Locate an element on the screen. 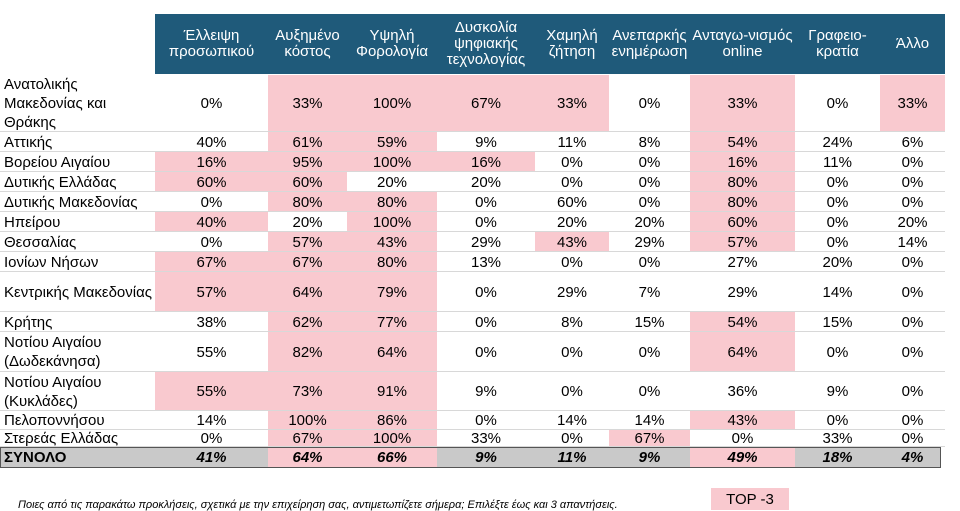 The width and height of the screenshot is (960, 511). table-cell: 86% is located at coordinates (392, 420).